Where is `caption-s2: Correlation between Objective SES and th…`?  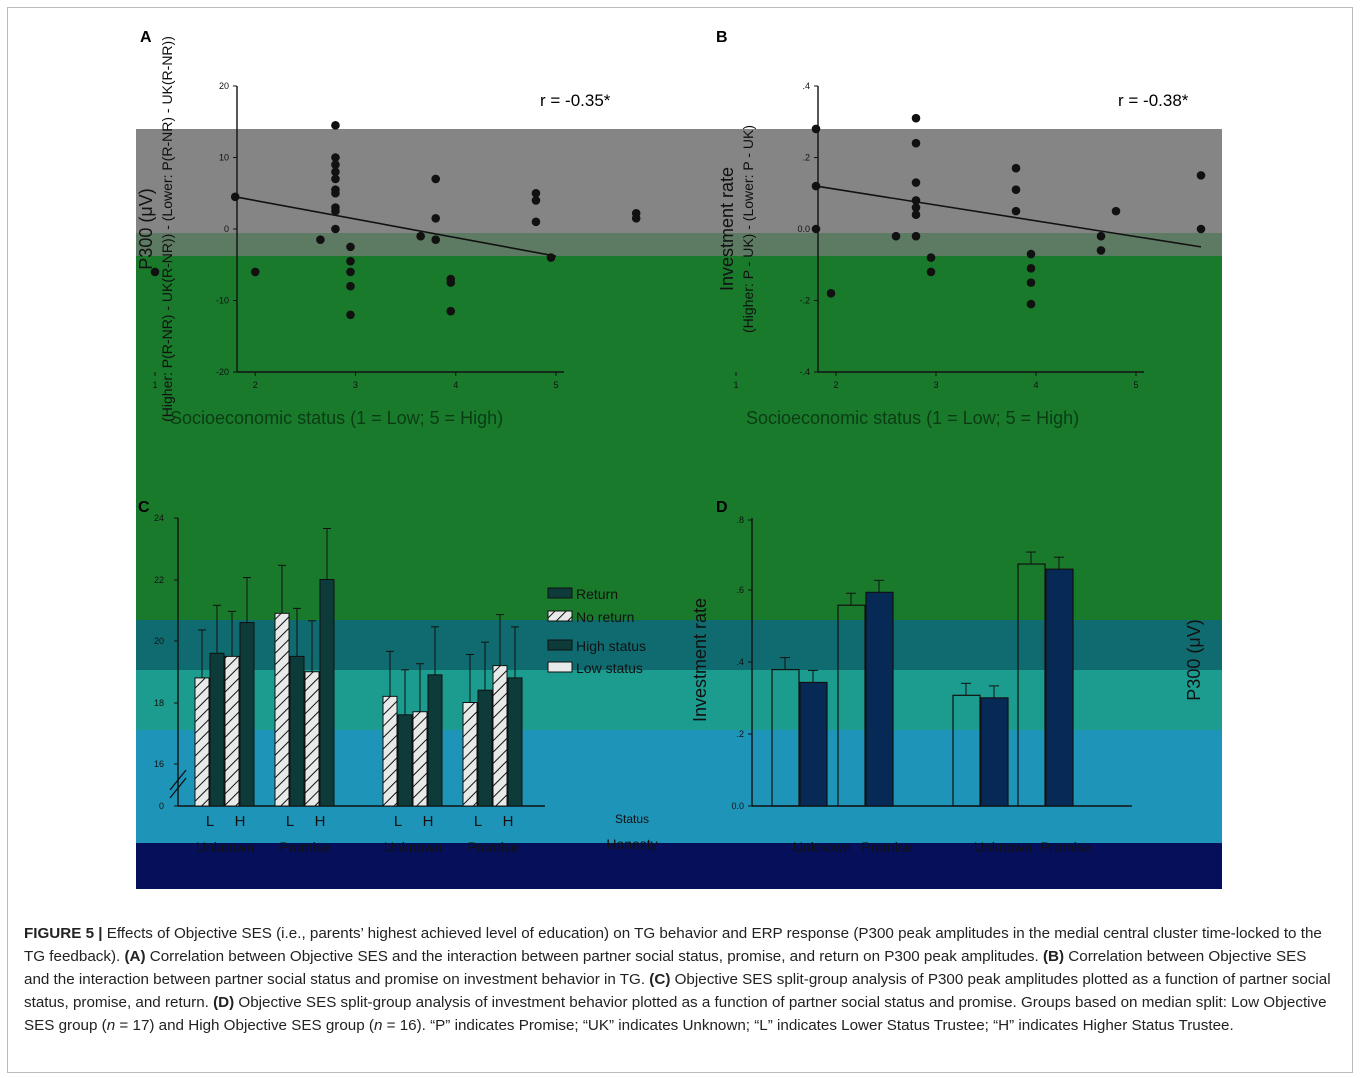
caption-s2: Correlation between Objective SES and th… is located at coordinates (594, 956).